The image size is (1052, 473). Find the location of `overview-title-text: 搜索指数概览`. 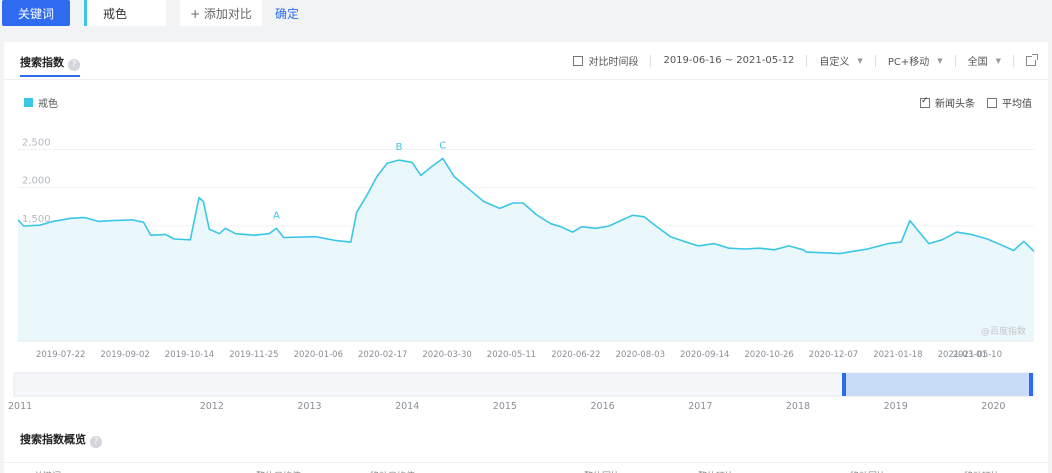

overview-title-text: 搜索指数概览 is located at coordinates (53, 439).